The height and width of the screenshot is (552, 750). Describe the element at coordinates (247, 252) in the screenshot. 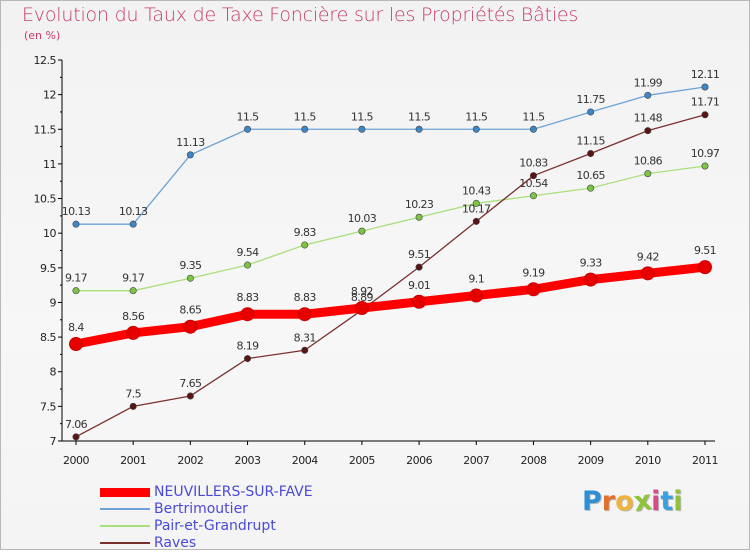

I see `data-label: 9.54` at that location.